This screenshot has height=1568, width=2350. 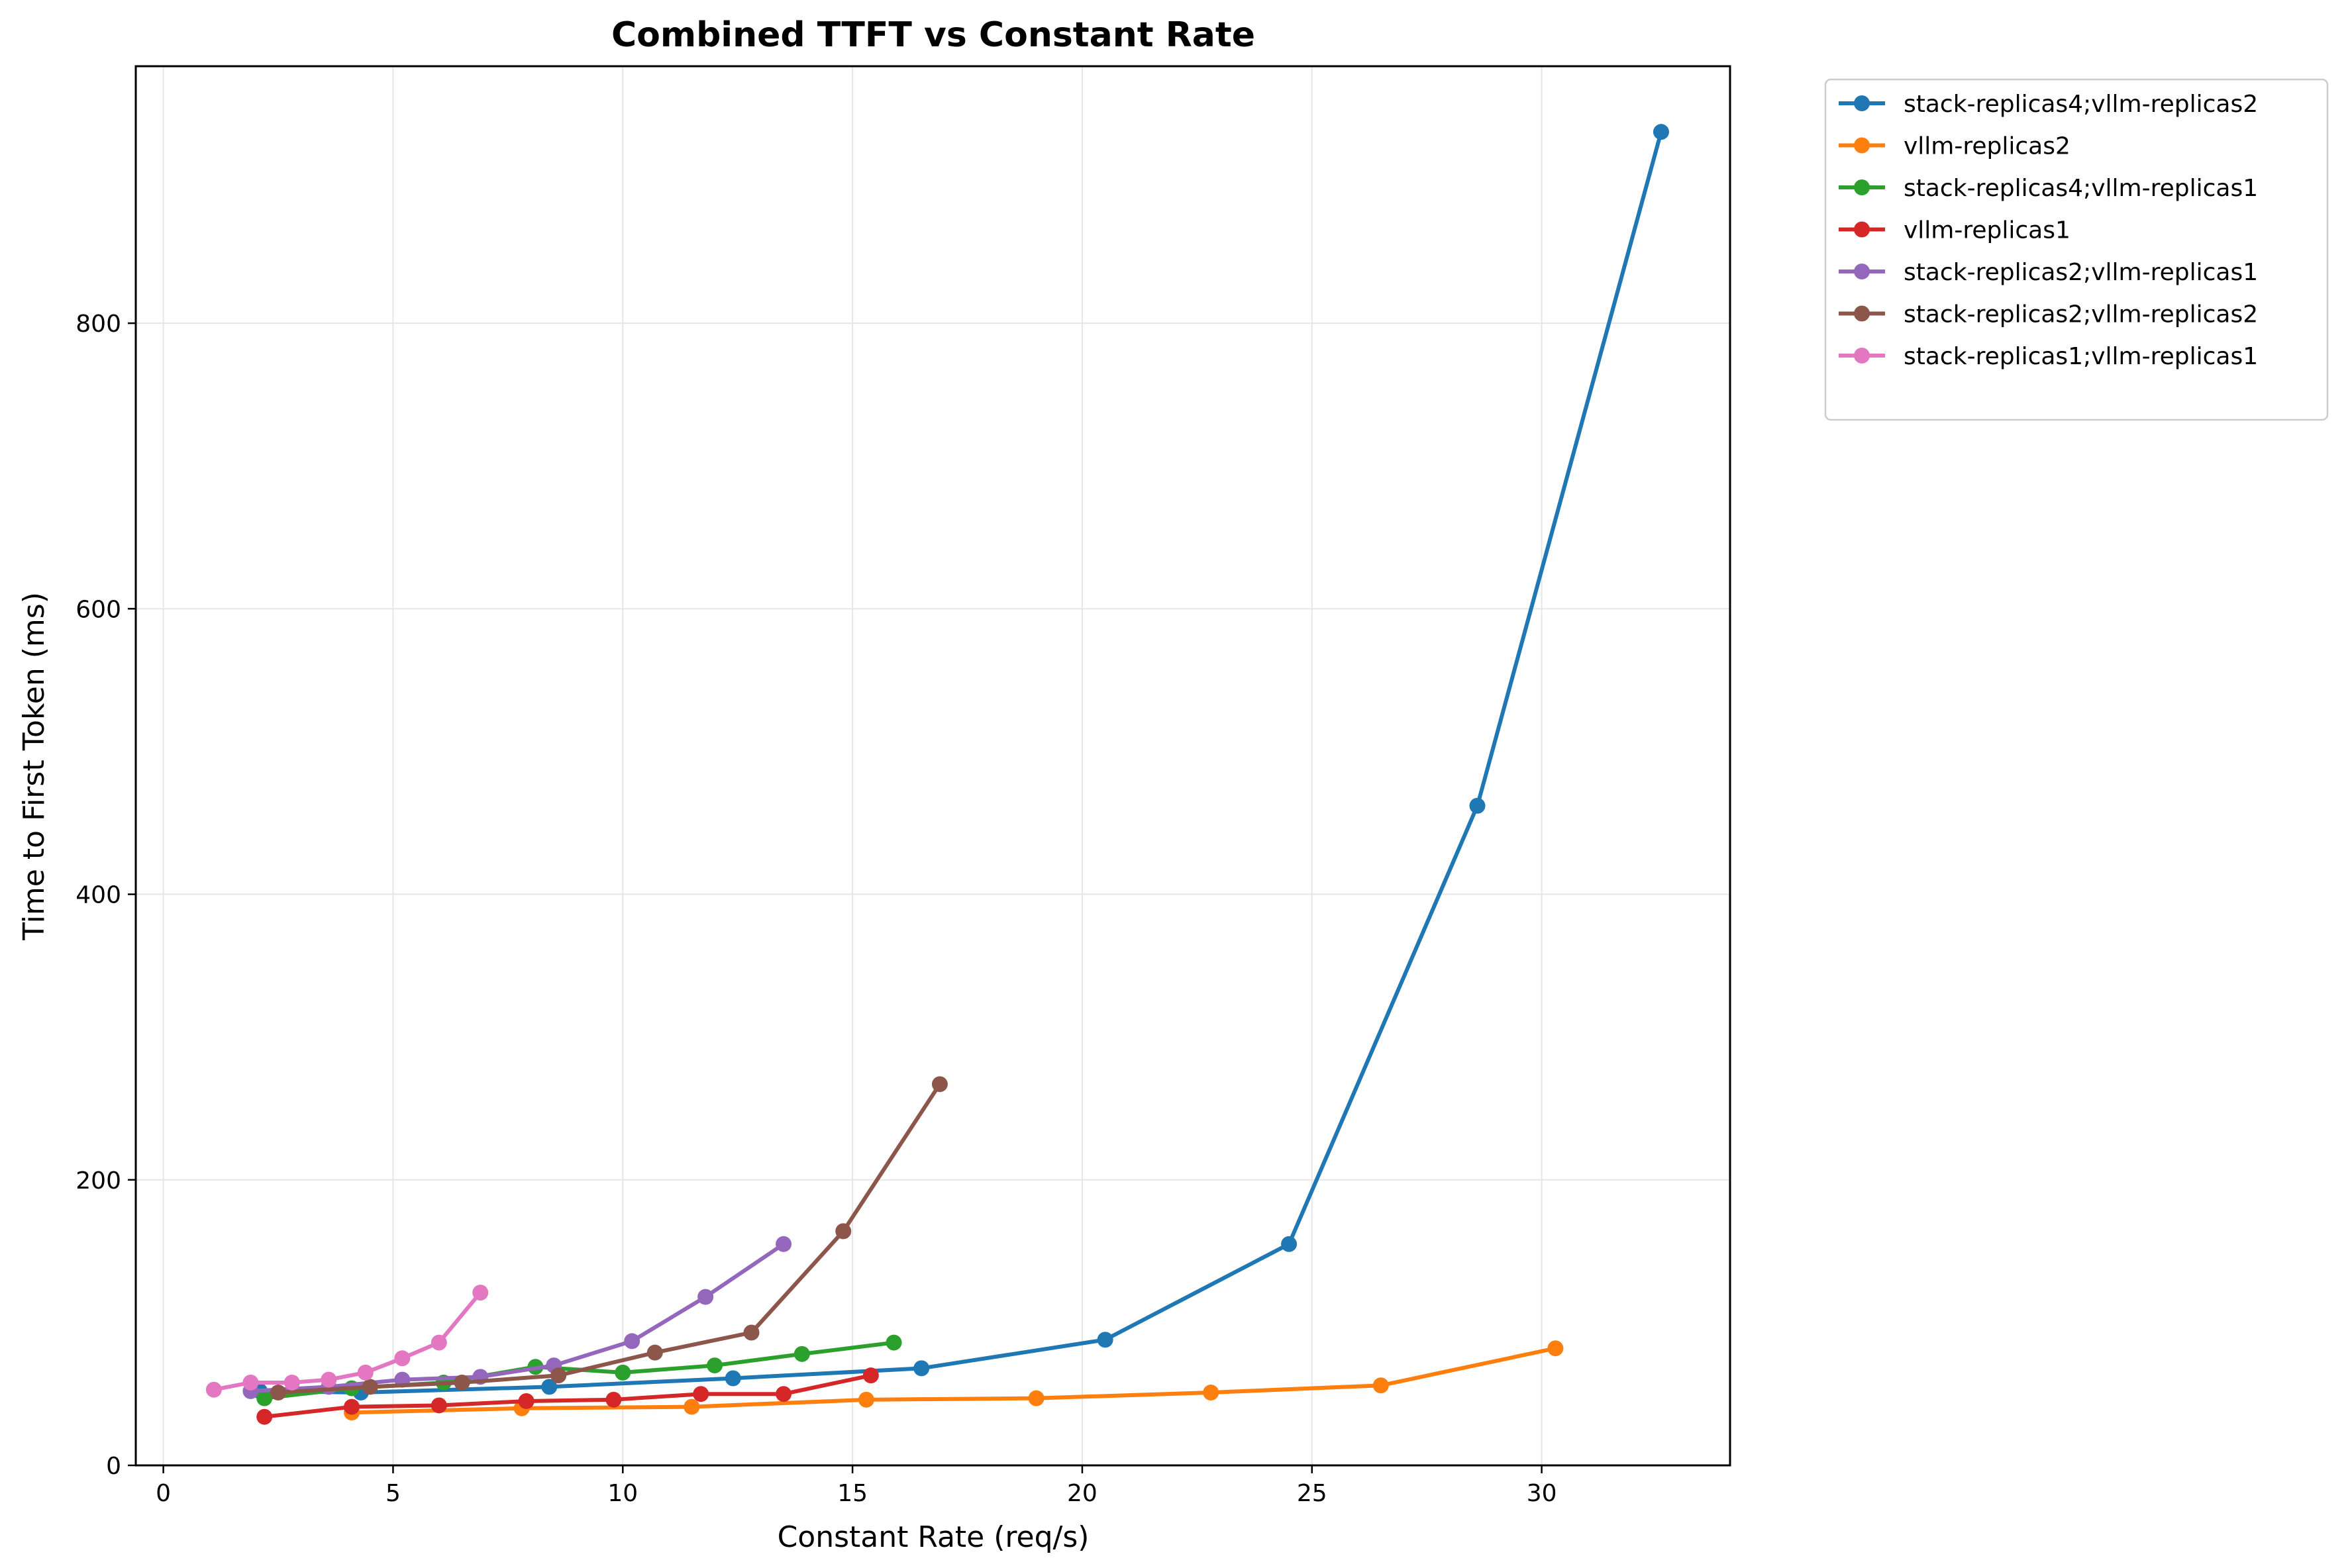 What do you see at coordinates (852, 1493) in the screenshot?
I see `x-tick-label: 15` at bounding box center [852, 1493].